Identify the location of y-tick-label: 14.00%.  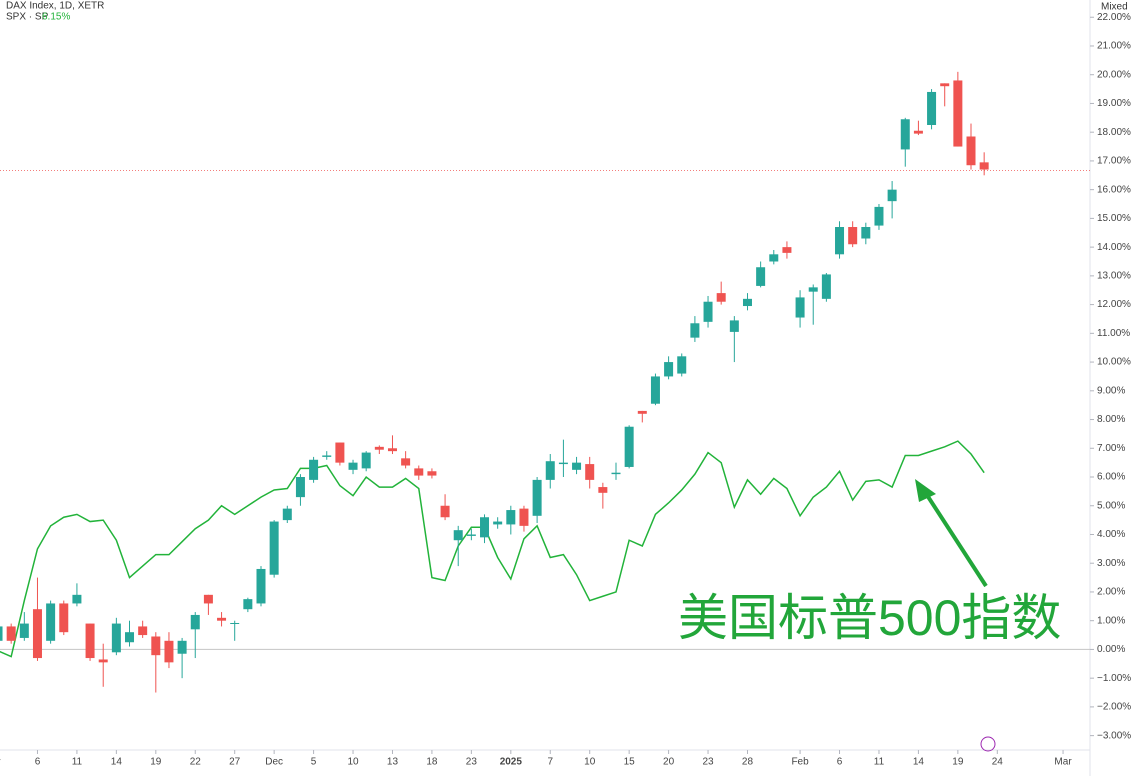
(1114, 247).